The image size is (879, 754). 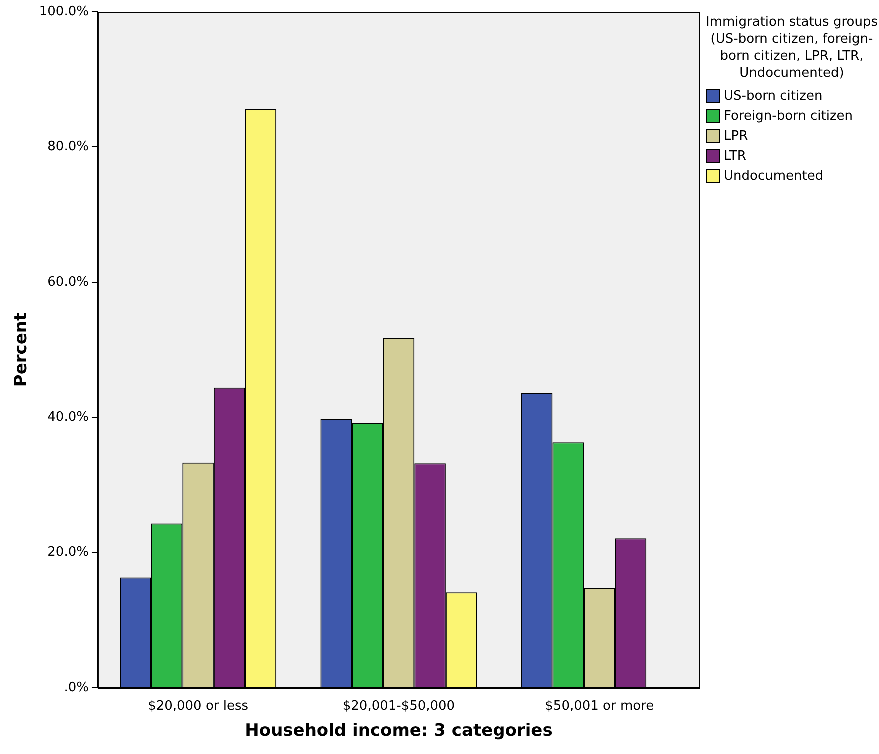 What do you see at coordinates (735, 156) in the screenshot?
I see `legend-label: LTR` at bounding box center [735, 156].